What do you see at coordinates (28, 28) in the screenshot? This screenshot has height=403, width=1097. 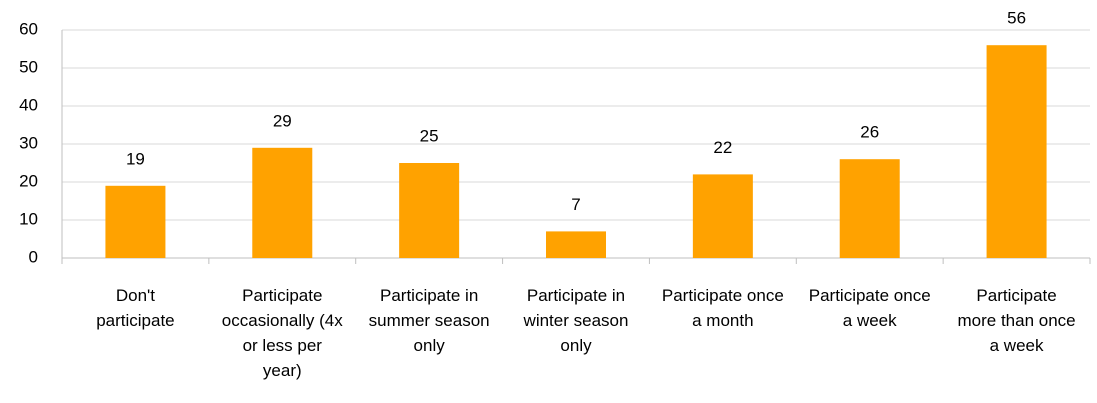 I see `y-tick-label: 60` at bounding box center [28, 28].